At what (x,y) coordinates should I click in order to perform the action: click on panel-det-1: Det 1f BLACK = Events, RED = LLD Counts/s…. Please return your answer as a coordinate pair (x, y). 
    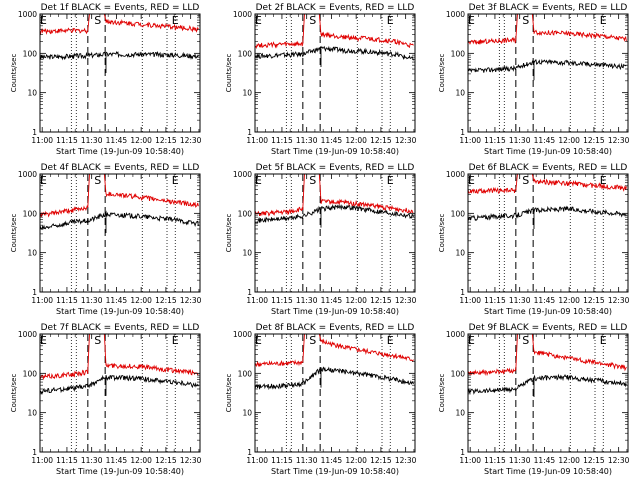
    Looking at the image, I should click on (106, 79).